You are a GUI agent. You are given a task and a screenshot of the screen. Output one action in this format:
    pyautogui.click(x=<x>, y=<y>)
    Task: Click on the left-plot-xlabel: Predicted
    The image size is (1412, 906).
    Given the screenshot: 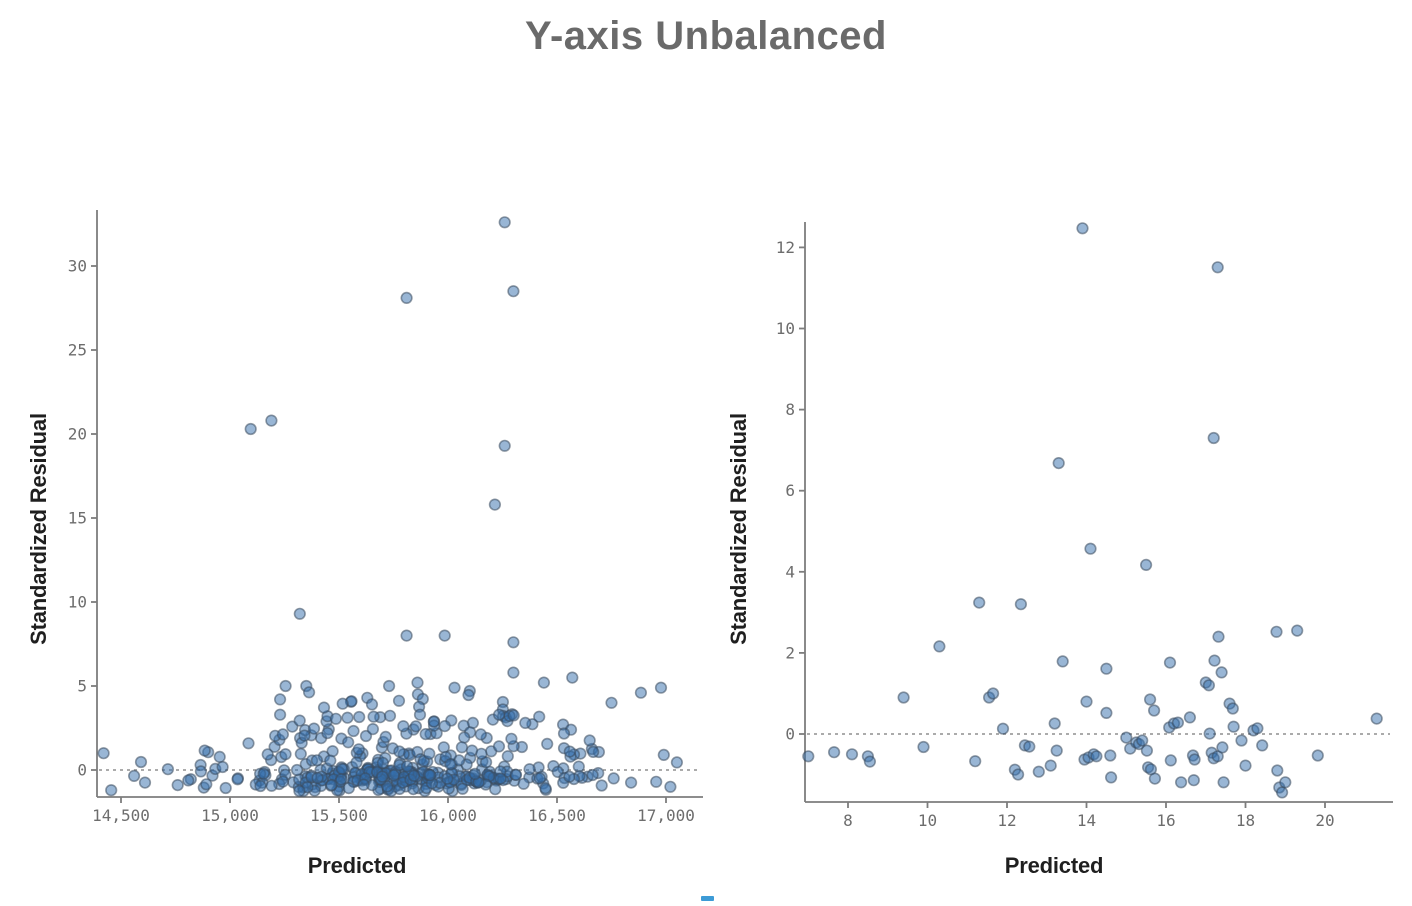 What is the action you would take?
    pyautogui.click(x=357, y=865)
    